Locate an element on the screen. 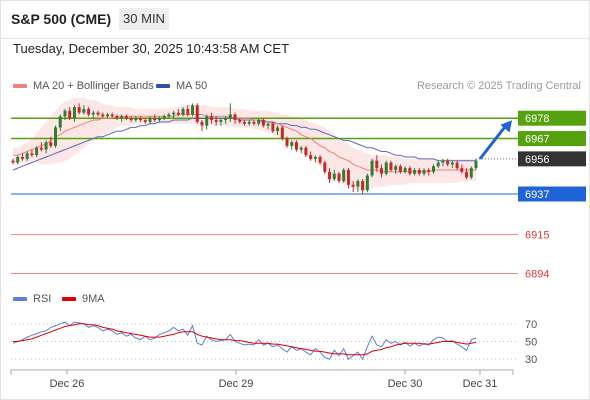 This screenshot has height=400, width=590. rsi-line is located at coordinates (244, 341).